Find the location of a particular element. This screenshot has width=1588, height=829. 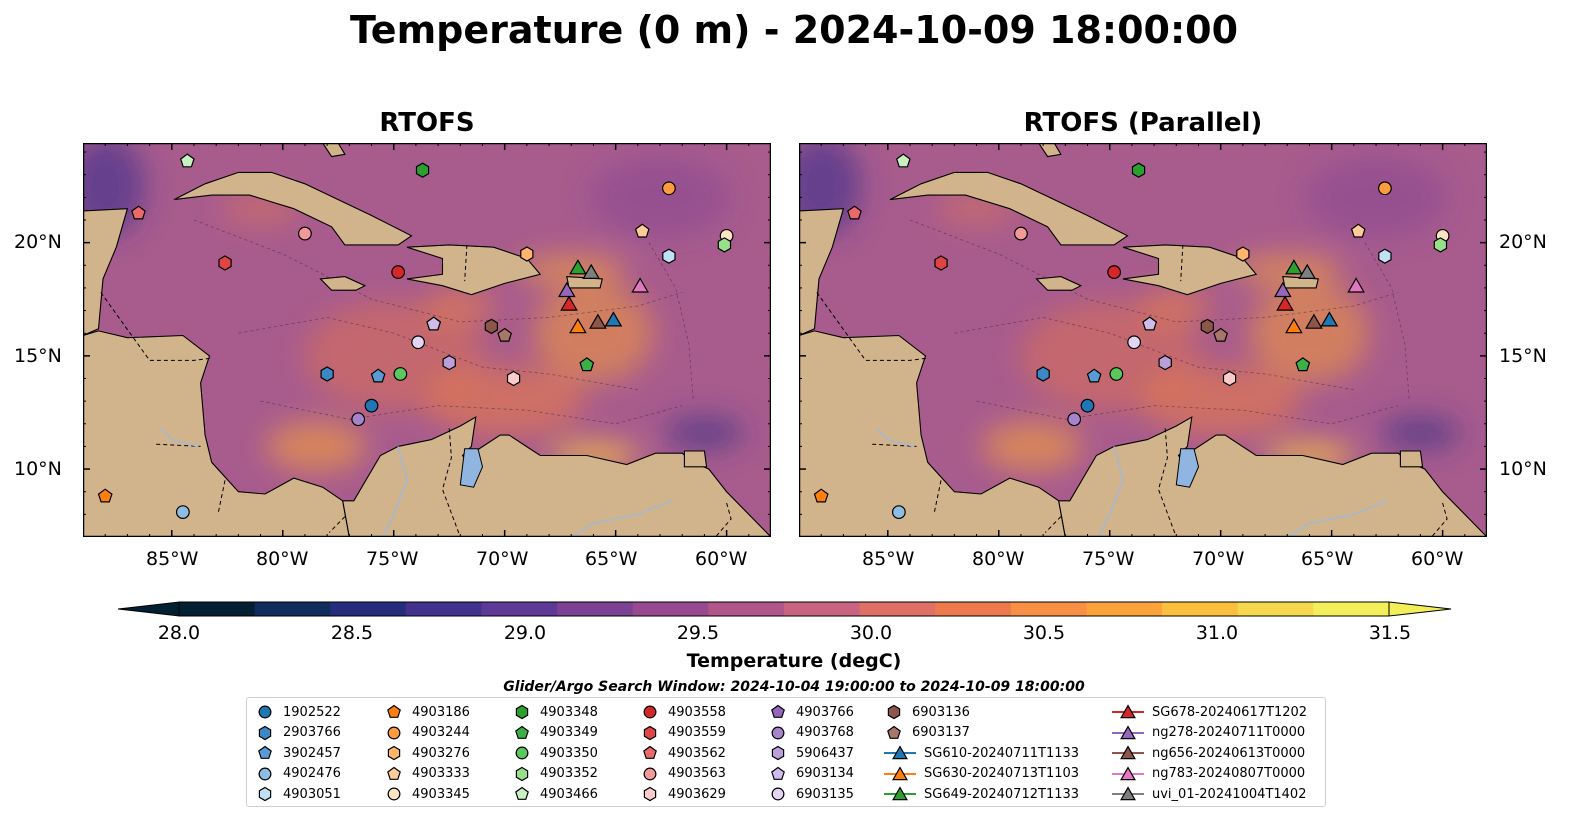

lon-tick-label: 65°W is located at coordinates (611, 559).